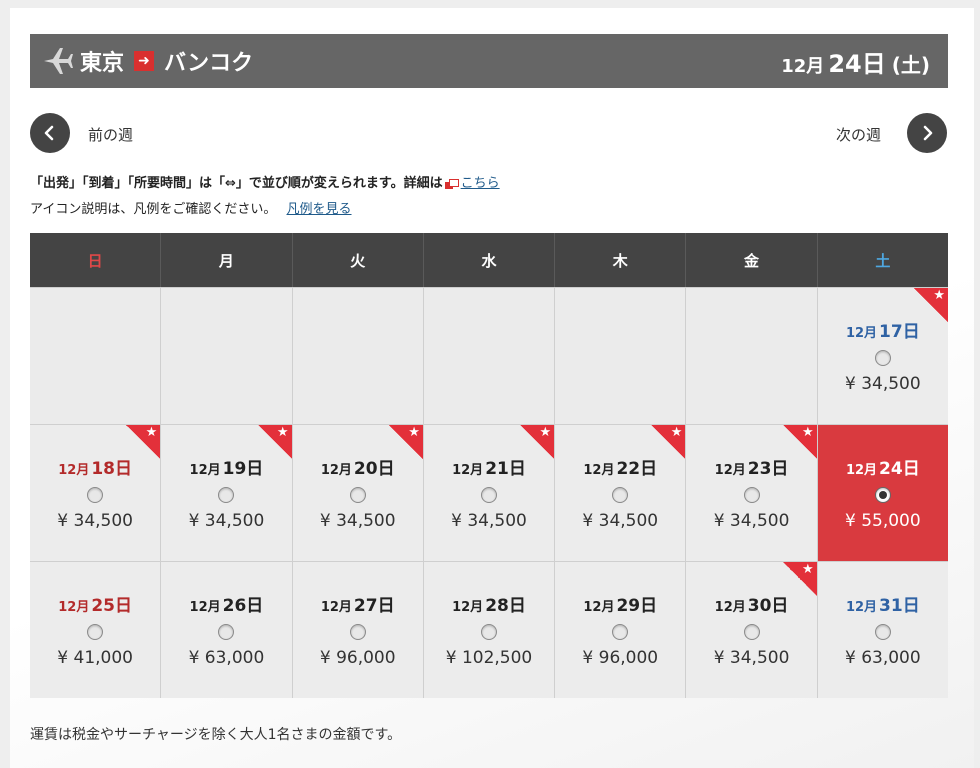  What do you see at coordinates (883, 466) in the screenshot?
I see `day-date: 12月 24日` at bounding box center [883, 466].